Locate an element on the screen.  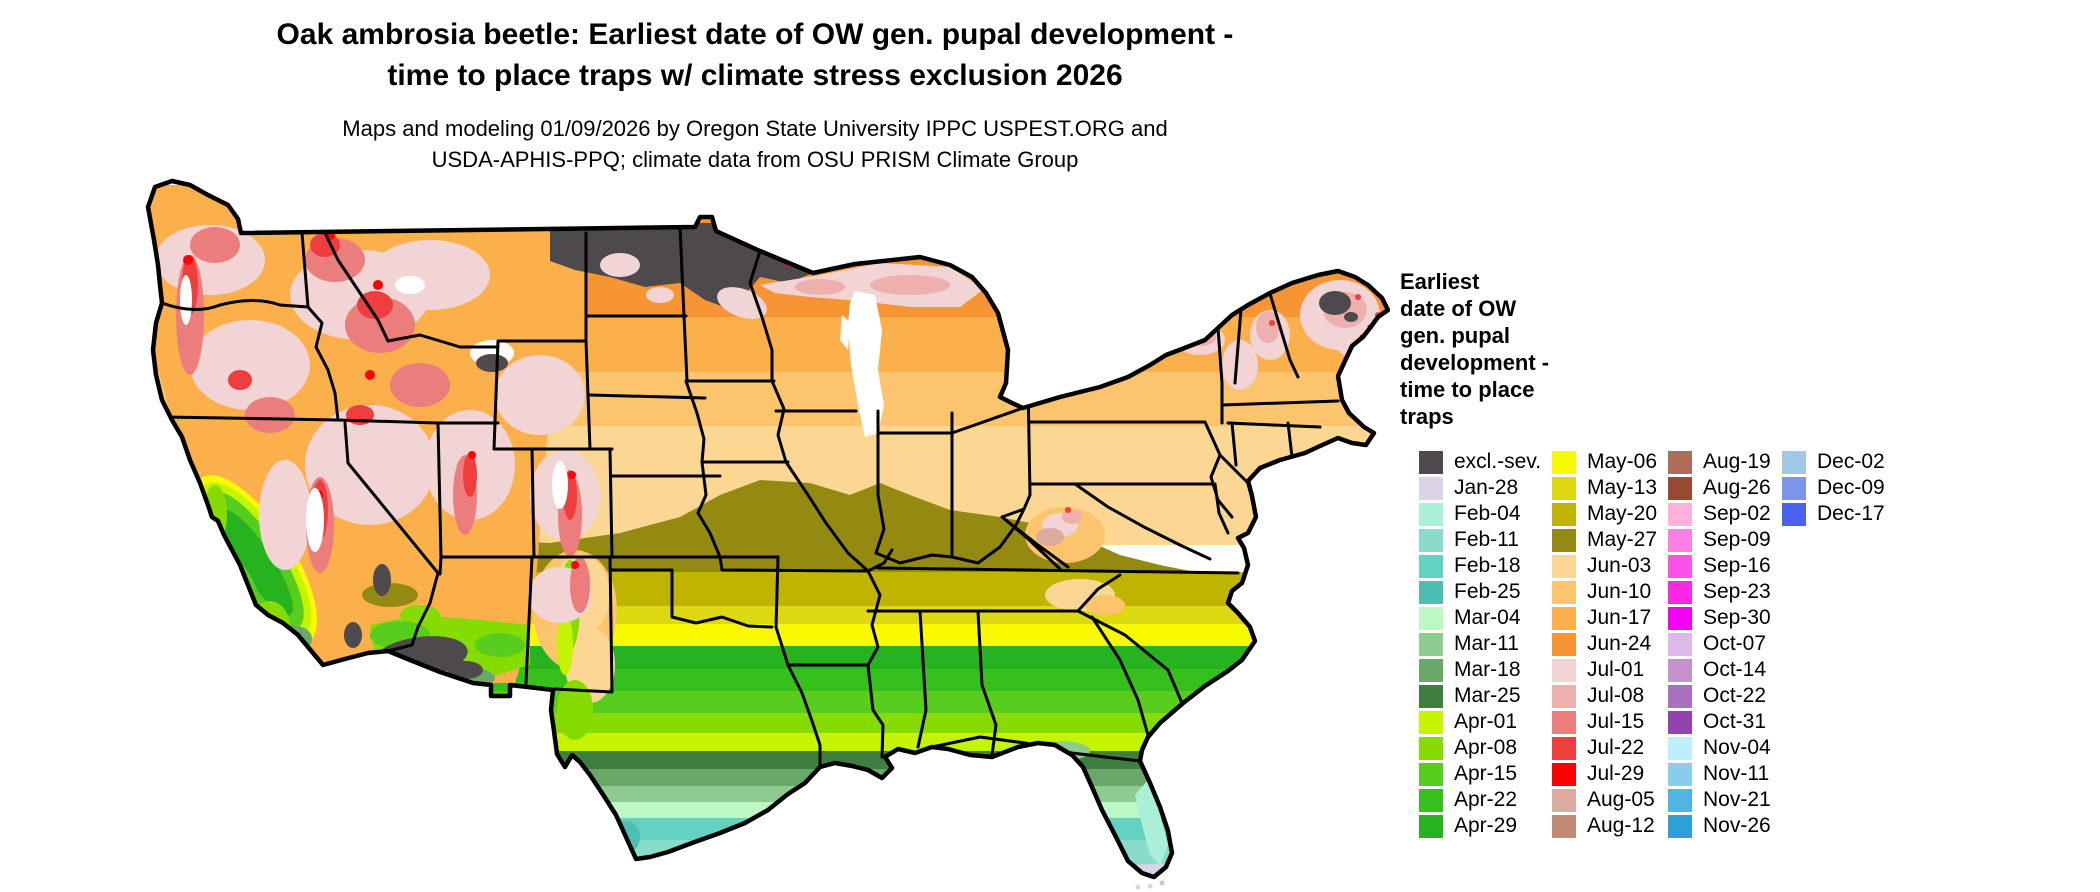
legend-label: Nov-04 is located at coordinates (1737, 747).